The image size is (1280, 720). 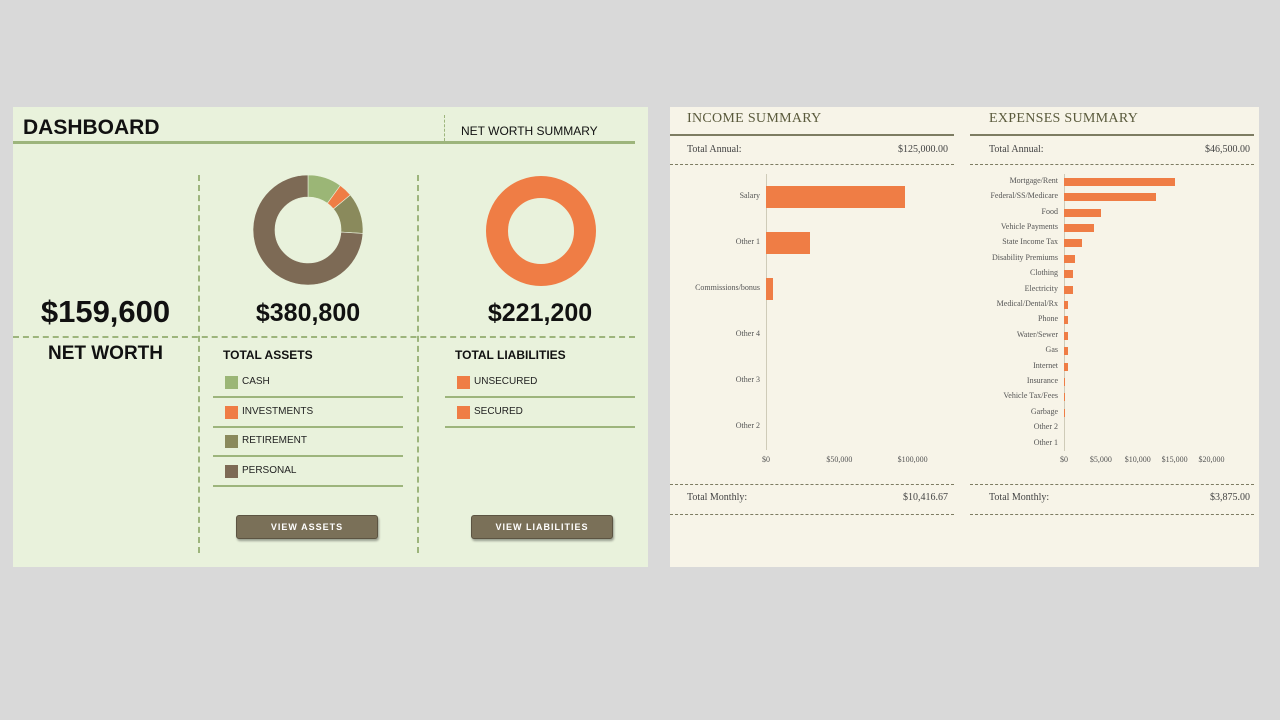 What do you see at coordinates (1068, 289) in the screenshot?
I see `bar-electricity` at bounding box center [1068, 289].